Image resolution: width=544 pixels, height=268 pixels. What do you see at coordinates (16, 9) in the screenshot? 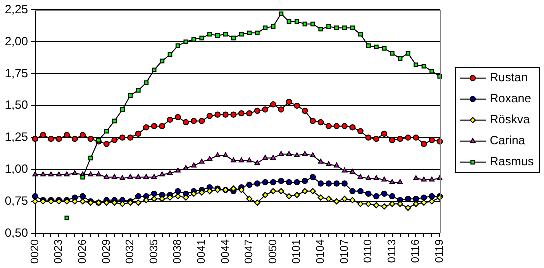
I see `y-tick-label: 2,25` at bounding box center [16, 9].